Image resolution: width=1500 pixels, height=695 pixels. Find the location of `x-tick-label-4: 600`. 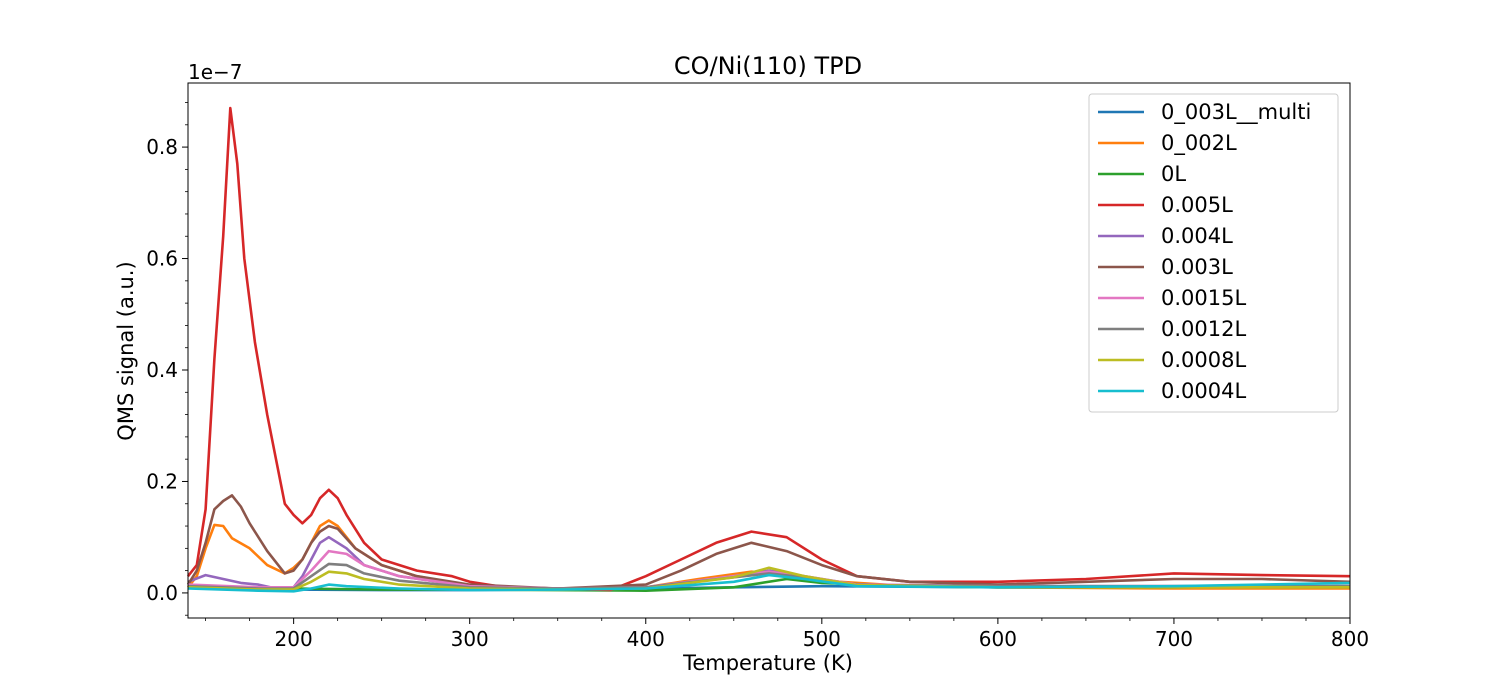

x-tick-label-4: 600 is located at coordinates (998, 639).